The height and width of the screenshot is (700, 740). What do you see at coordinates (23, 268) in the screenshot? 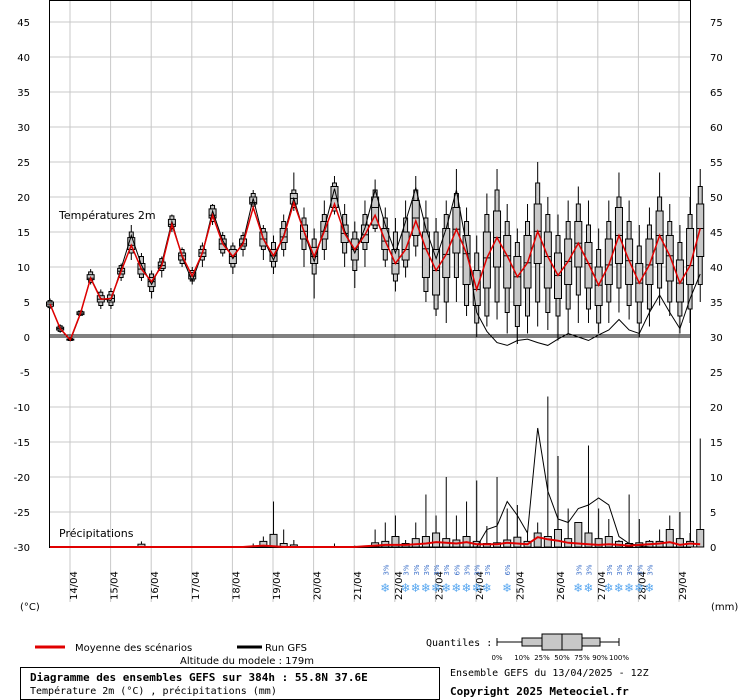
I see `left-tick-label: 10` at bounding box center [23, 268].